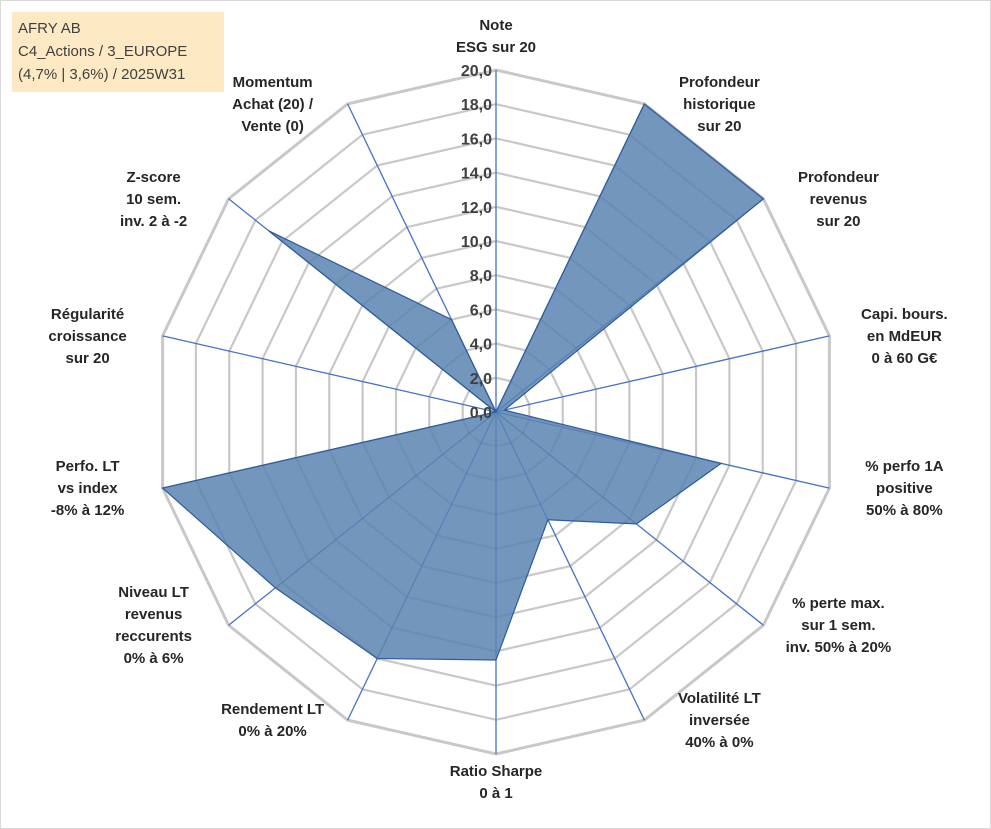 The image size is (991, 829). What do you see at coordinates (904, 314) in the screenshot?
I see `axis-label-line: Capi. bours.` at bounding box center [904, 314].